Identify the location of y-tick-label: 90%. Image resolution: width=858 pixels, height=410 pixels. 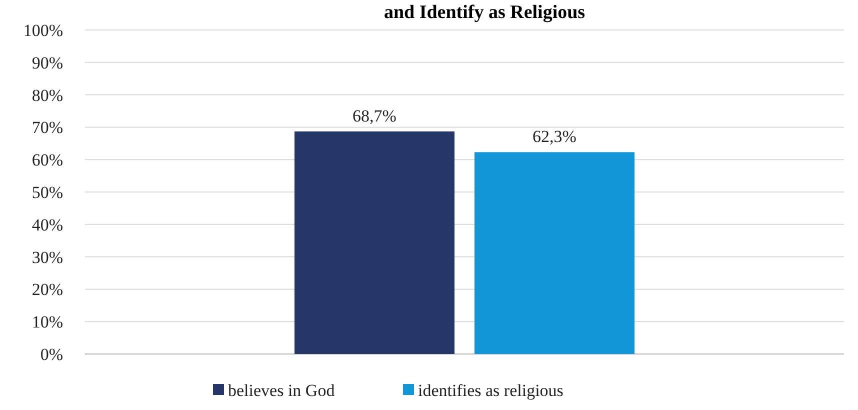
(47, 62).